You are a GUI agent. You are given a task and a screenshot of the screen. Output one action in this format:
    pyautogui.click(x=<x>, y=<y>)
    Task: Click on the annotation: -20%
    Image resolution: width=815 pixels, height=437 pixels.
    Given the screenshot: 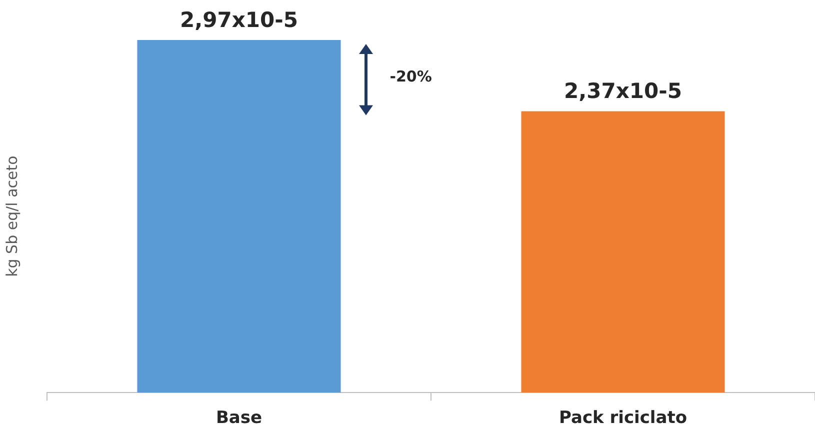 What is the action you would take?
    pyautogui.click(x=411, y=77)
    